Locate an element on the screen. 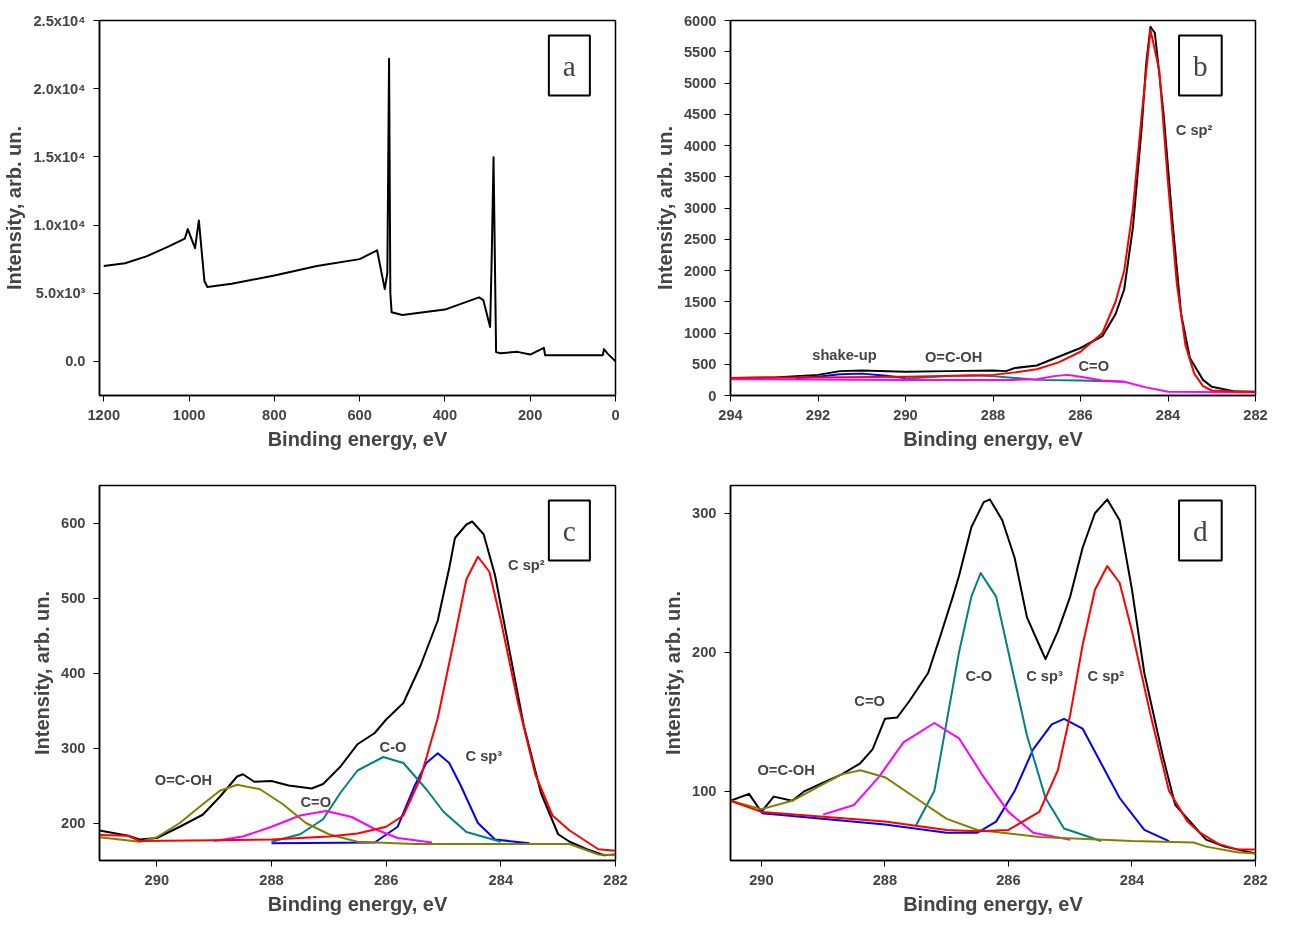 Image resolution: width=1310 pixels, height=946 pixels. y-tick-label: 0.0 is located at coordinates (75, 361).